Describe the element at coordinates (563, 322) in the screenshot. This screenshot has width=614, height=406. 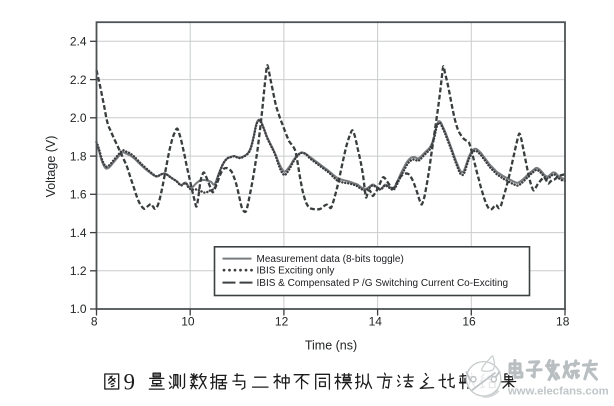
I see `svg-text: 18` at that location.